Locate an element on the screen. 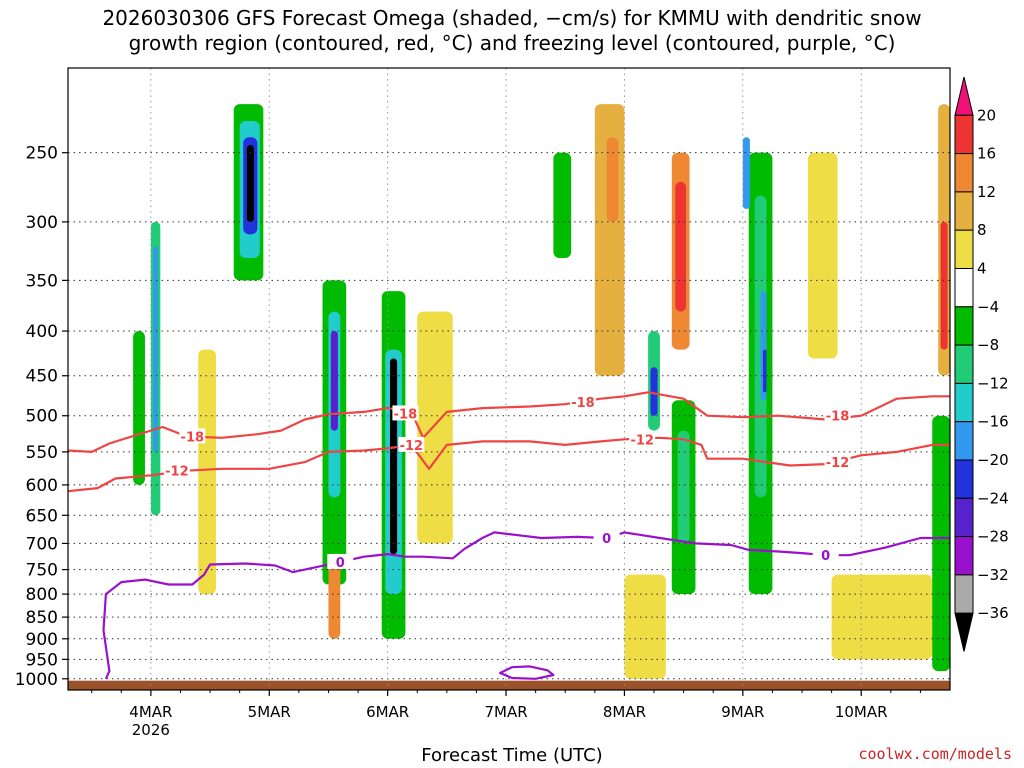 This screenshot has width=1024, height=768. y-tick-label: 600 is located at coordinates (42, 486).